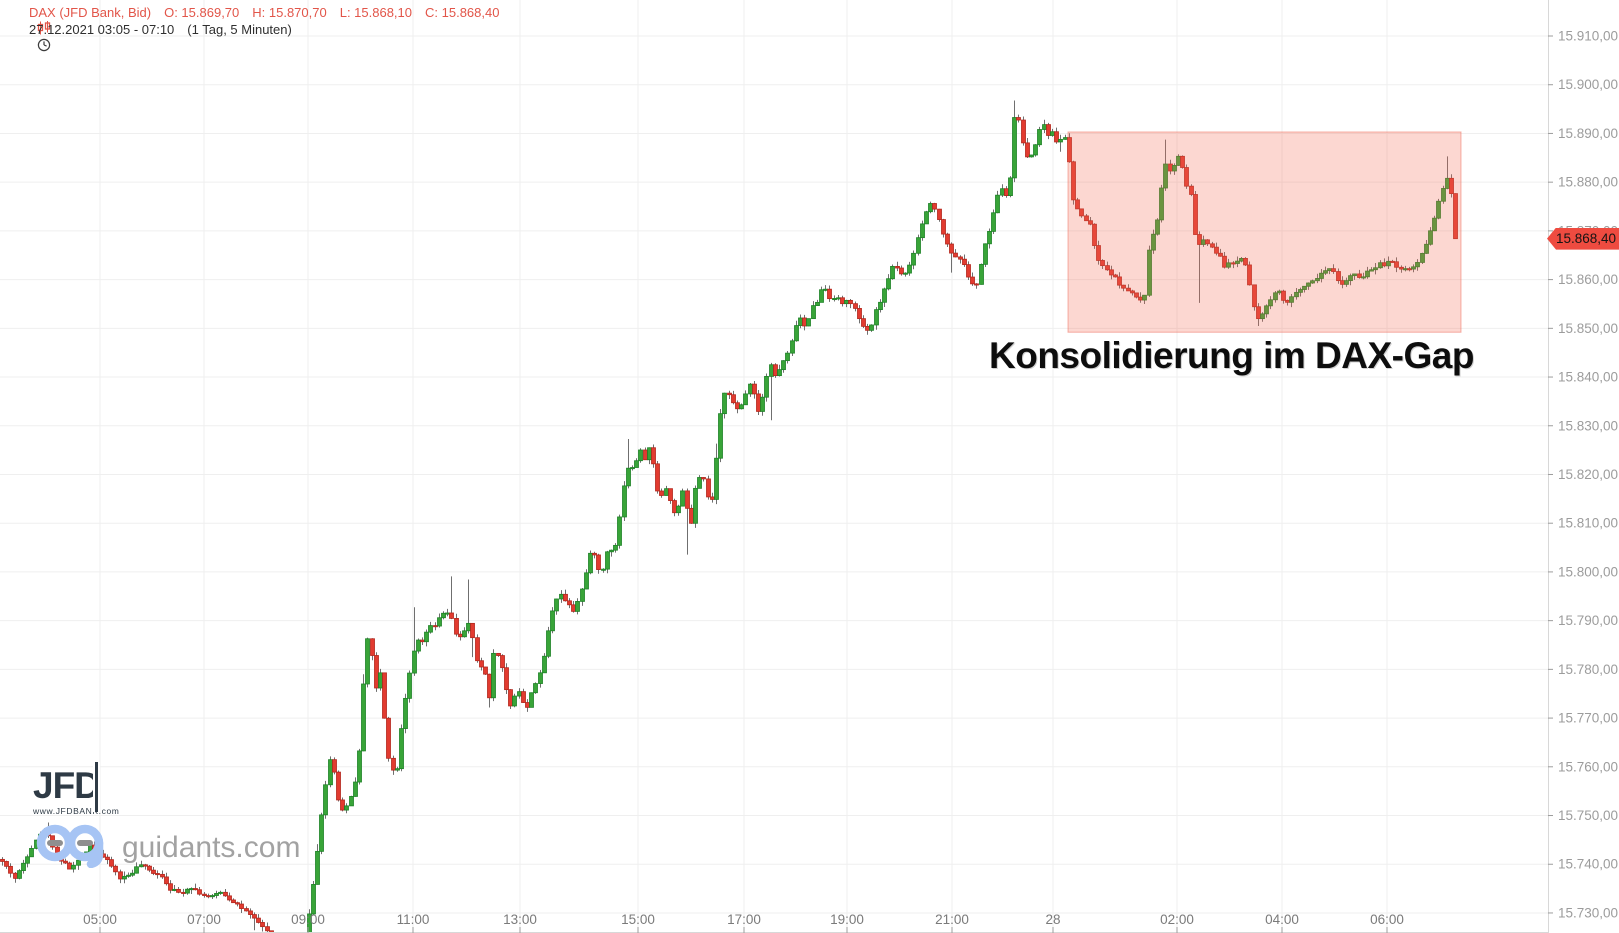 Image resolution: width=1619 pixels, height=933 pixels. I want to click on ohlc-open: O: 15.869,70, so click(202, 12).